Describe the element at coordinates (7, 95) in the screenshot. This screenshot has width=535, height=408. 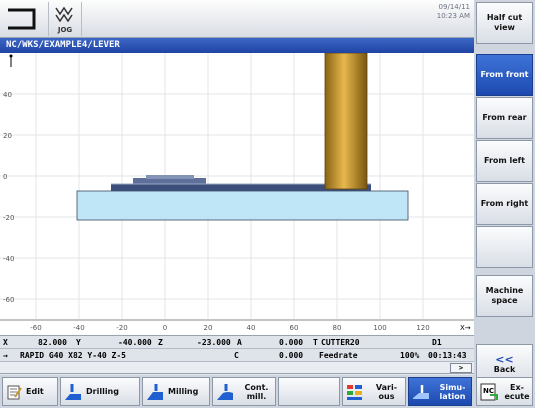
I see `y-tick-label: 40` at that location.